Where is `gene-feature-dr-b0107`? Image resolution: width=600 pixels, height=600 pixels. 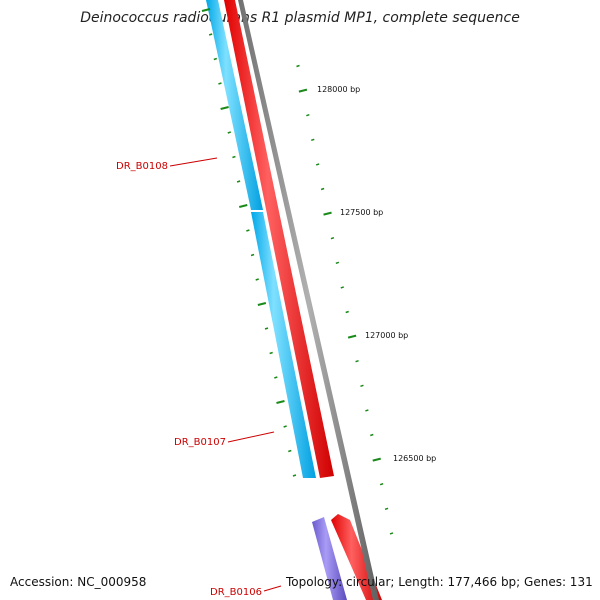
gene-feature-dr-b0107 is located at coordinates (283, 345).